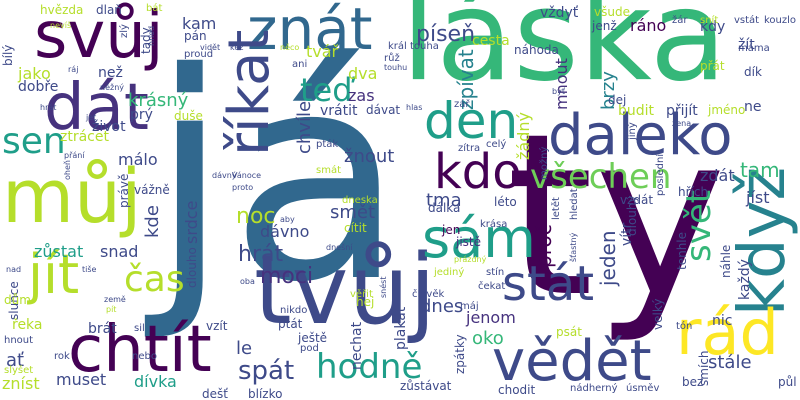 The height and width of the screenshot is (400, 800). What do you see at coordinates (99, 36) in the screenshot?
I see `word-svuj: svůj` at bounding box center [99, 36].